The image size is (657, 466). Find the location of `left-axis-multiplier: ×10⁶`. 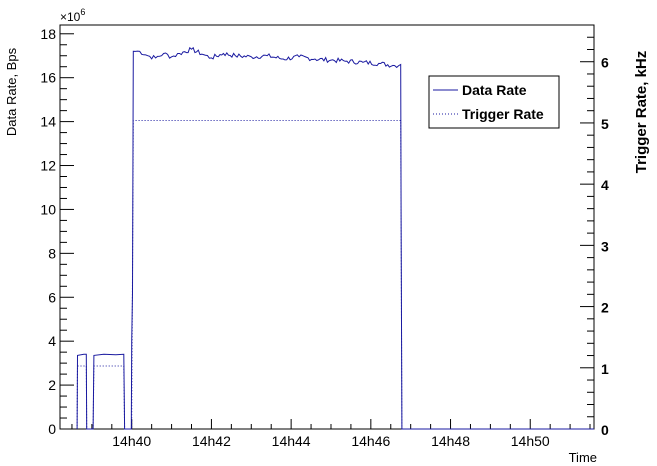

left-axis-multiplier: ×10⁶ is located at coordinates (72, 15).